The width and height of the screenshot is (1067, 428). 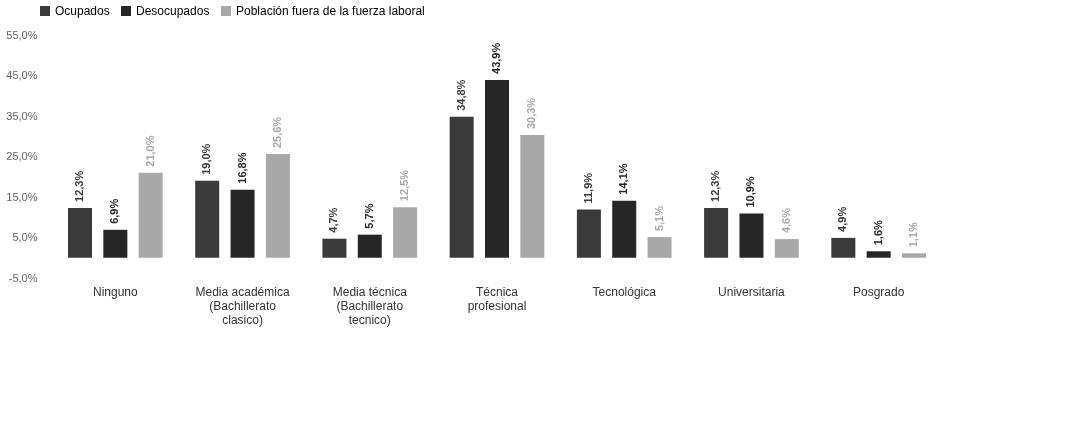 I want to click on legend-label: Desocupados, so click(x=173, y=11).